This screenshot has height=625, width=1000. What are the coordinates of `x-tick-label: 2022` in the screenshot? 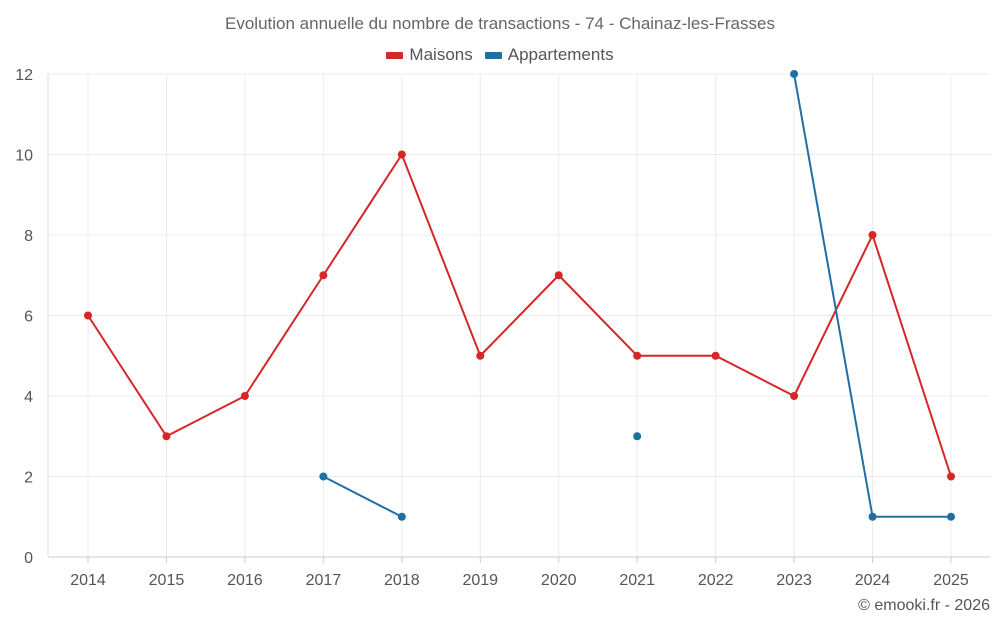 It's located at (716, 580).